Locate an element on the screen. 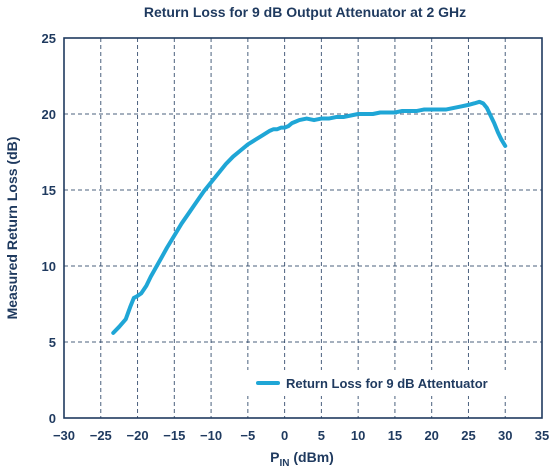  x-tick-label: 25 is located at coordinates (468, 435).